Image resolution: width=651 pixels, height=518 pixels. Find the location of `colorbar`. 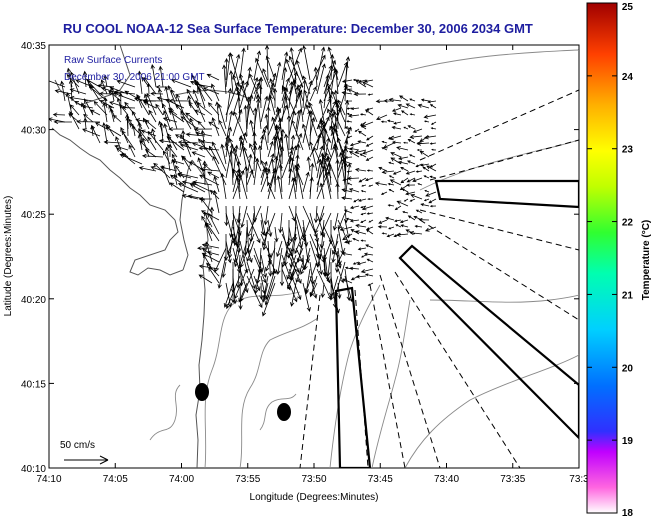

colorbar is located at coordinates (602, 258).